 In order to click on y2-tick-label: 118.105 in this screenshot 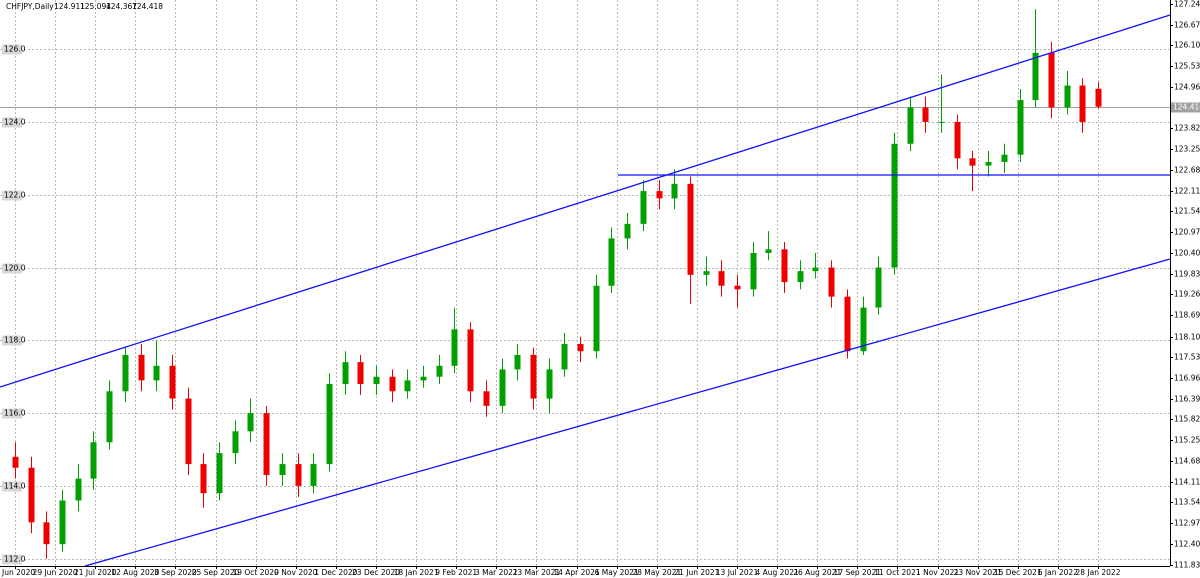, I will do `click(1187, 337)`.